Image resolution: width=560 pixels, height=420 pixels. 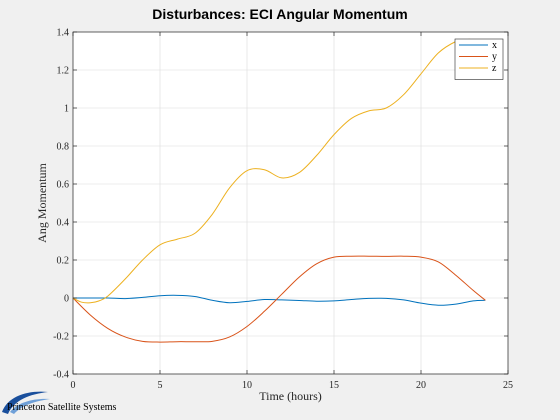 What do you see at coordinates (508, 385) in the screenshot?
I see `x-tick-label: 25` at bounding box center [508, 385].